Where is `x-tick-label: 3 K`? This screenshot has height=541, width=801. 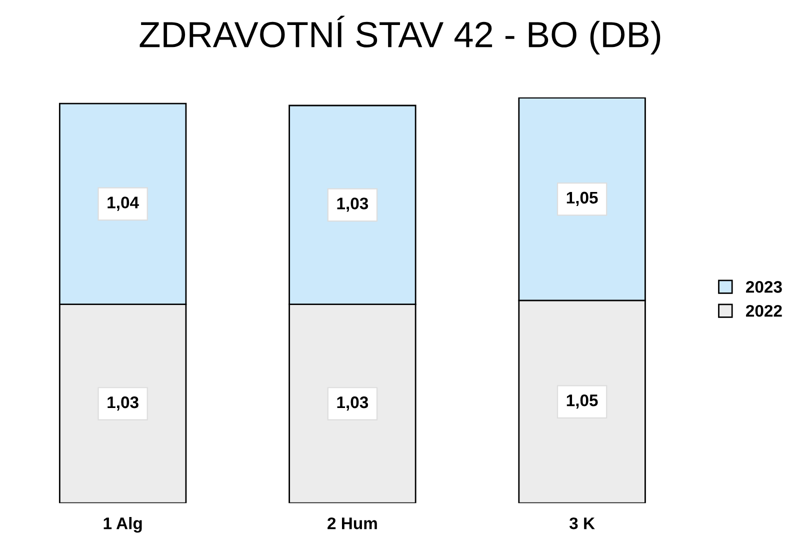
x-tick-label: 3 K is located at coordinates (582, 523).